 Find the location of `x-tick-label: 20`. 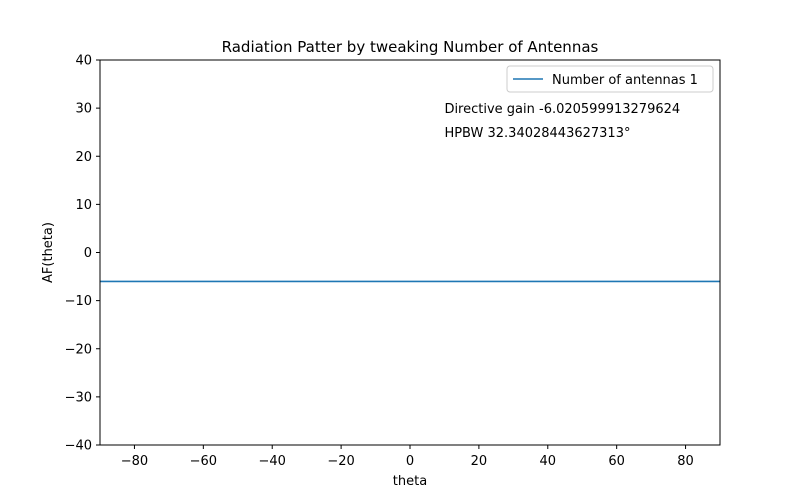

x-tick-label: 20 is located at coordinates (479, 461).